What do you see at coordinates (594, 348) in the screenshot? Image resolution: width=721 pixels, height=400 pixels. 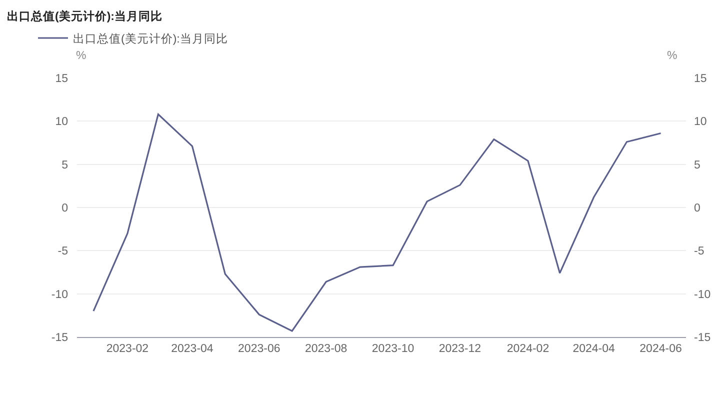 I see `x-tick-label: 2024-04` at bounding box center [594, 348].